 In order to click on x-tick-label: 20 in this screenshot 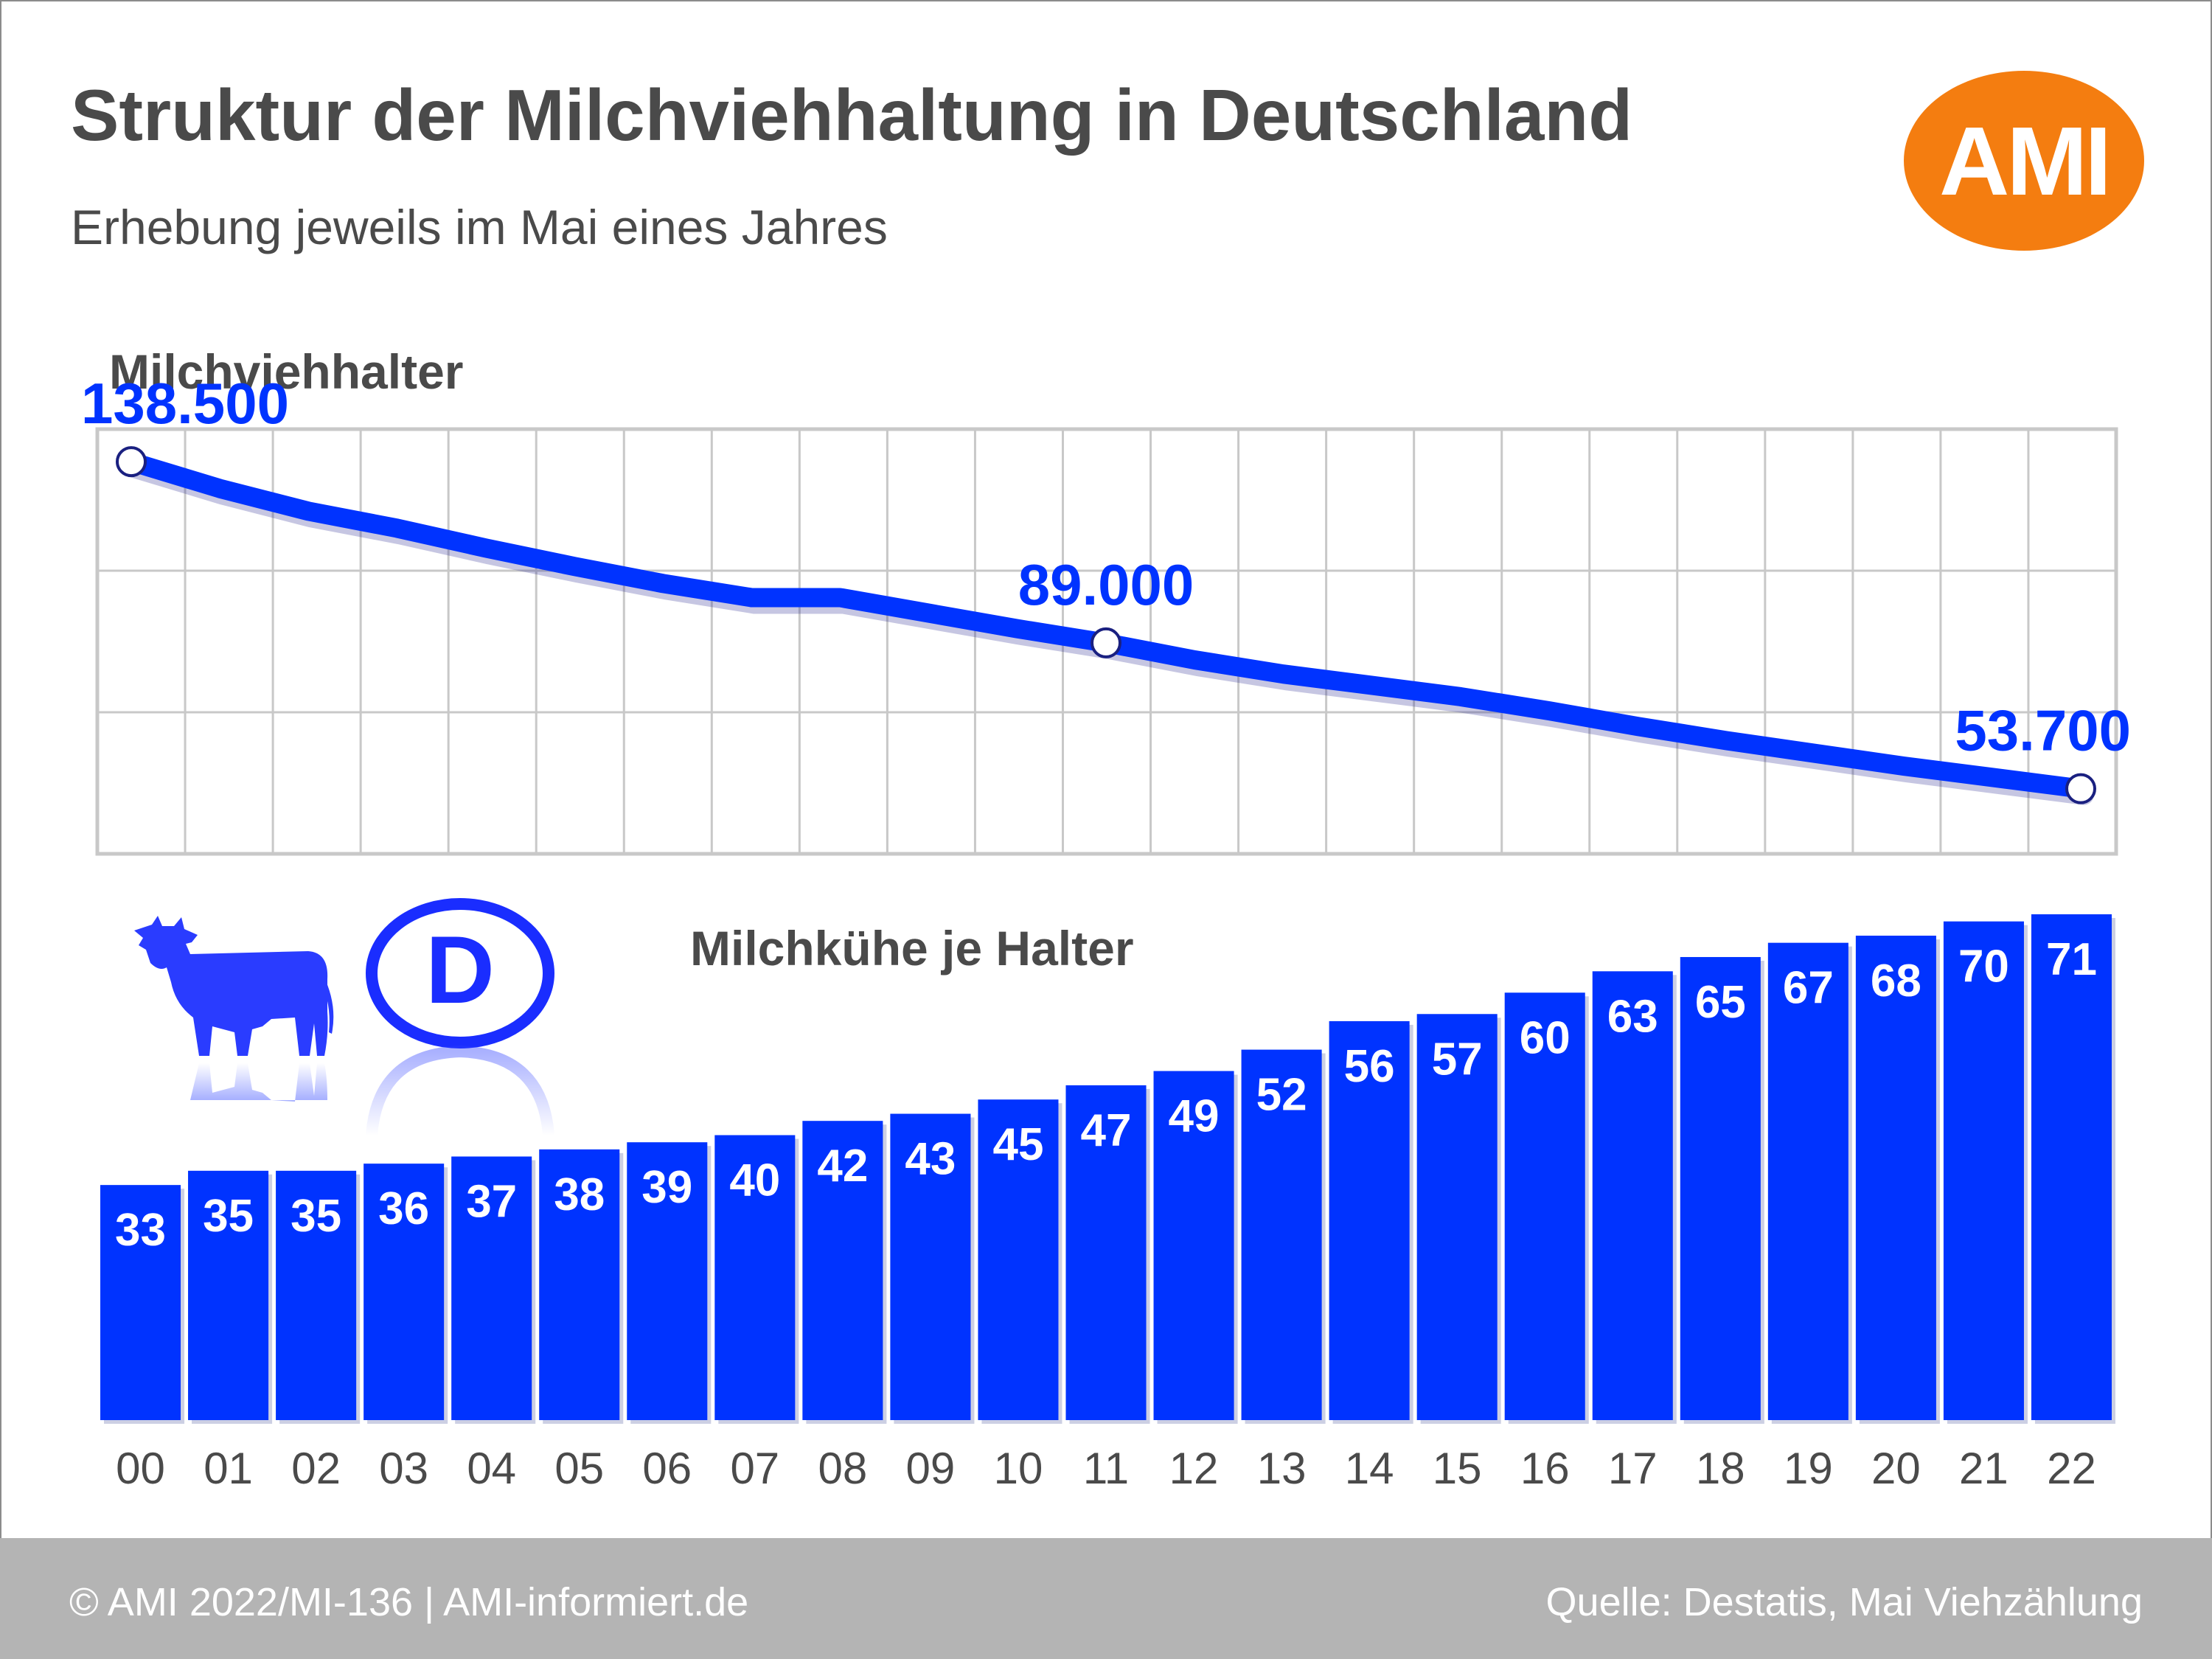, I will do `click(1896, 1468)`.